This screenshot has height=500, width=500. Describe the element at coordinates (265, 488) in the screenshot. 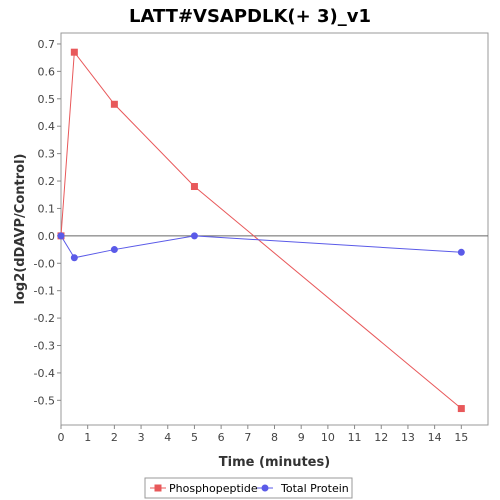

I see `legend-marker-total-protein` at that location.